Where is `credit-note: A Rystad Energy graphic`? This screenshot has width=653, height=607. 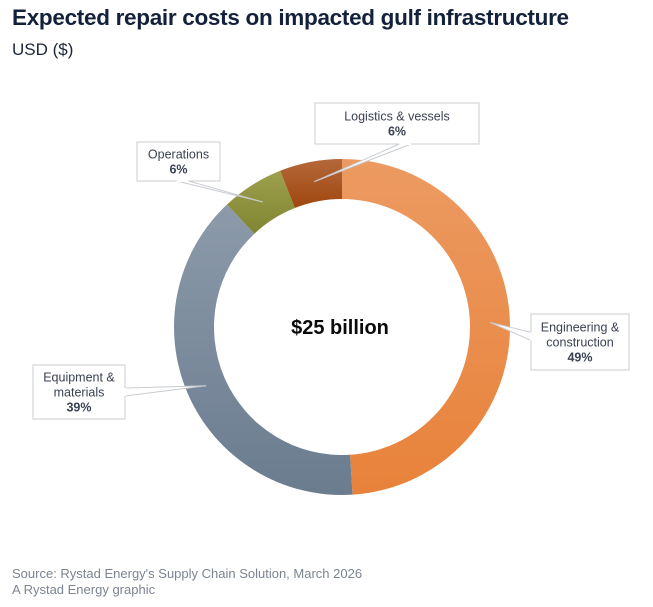 credit-note: A Rystad Energy graphic is located at coordinates (84, 589).